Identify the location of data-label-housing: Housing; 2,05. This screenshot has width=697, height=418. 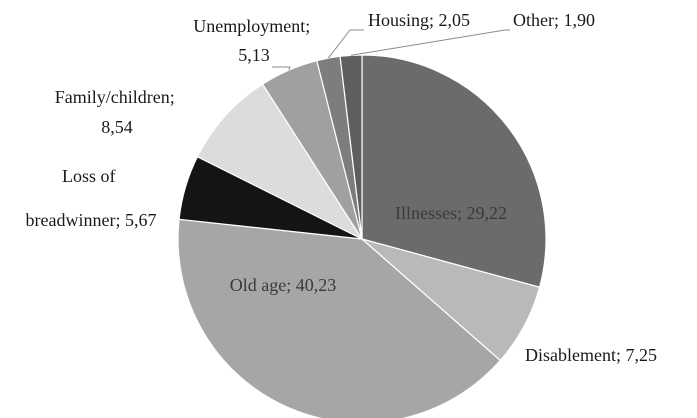
(419, 20).